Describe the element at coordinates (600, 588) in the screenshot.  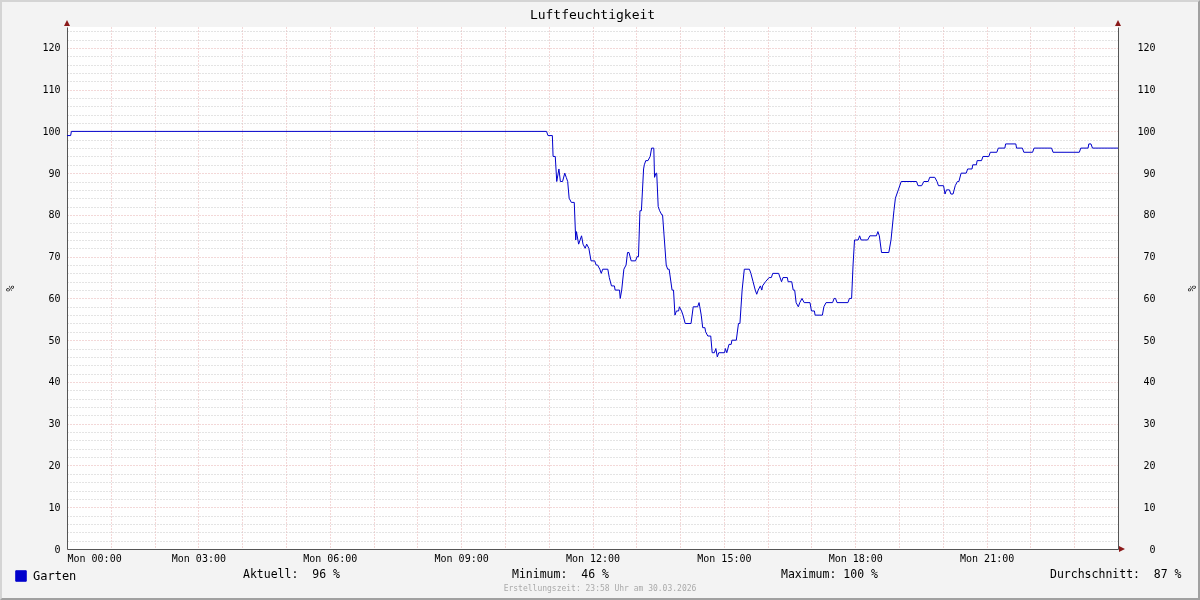
I see `text: Erstellungszeit: 23:58 Uhr am 30.03.2026` at that location.